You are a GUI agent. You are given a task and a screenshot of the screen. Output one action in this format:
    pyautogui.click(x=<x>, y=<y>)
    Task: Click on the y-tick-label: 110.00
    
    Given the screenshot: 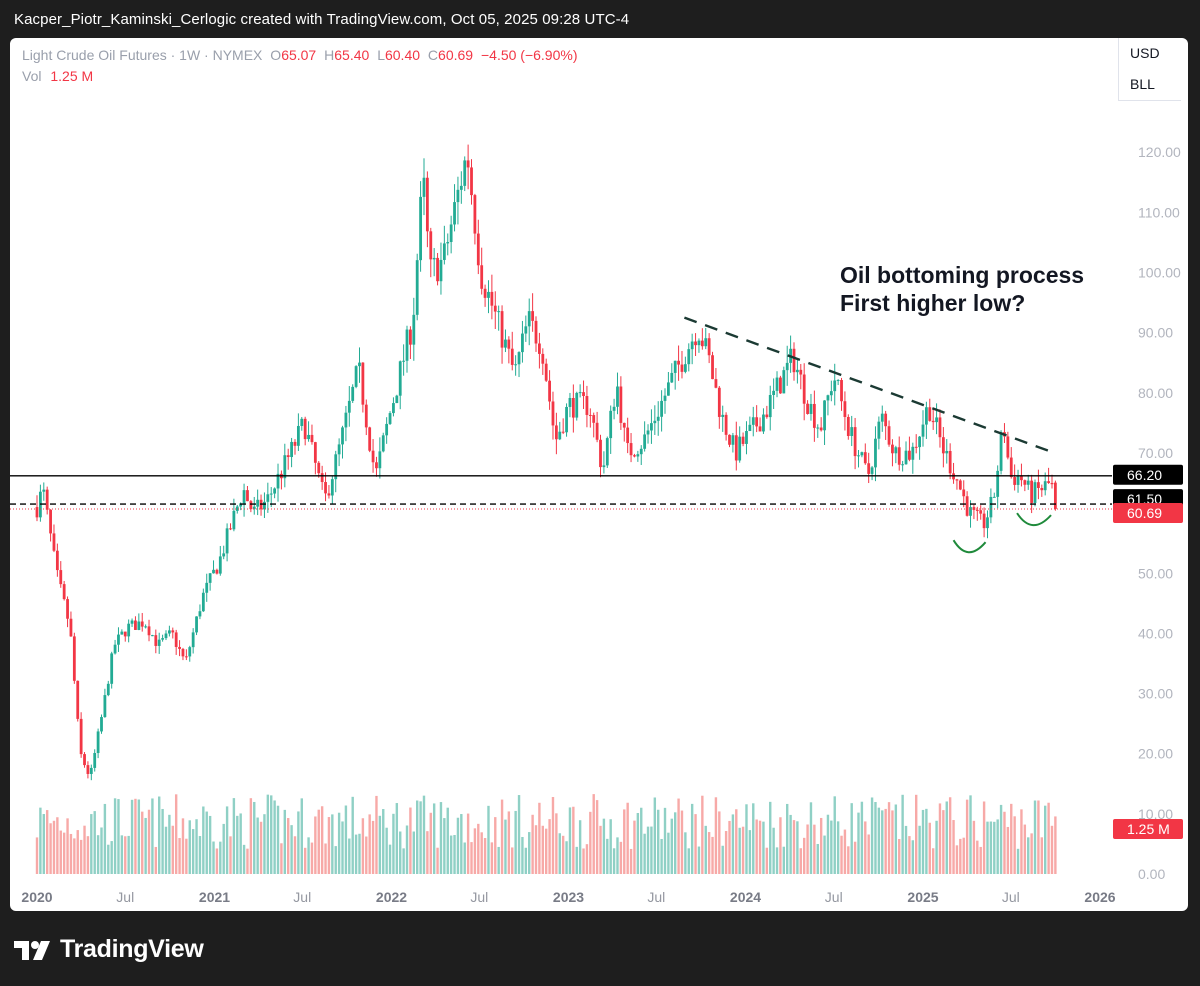 What is the action you would take?
    pyautogui.click(x=1159, y=212)
    